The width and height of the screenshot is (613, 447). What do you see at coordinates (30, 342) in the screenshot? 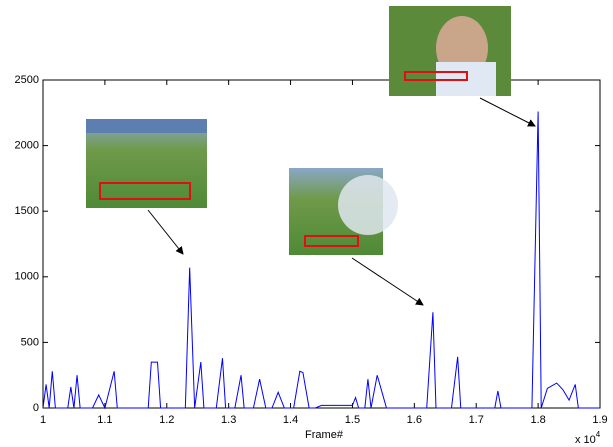
I see `y-tick-label: 500` at bounding box center [30, 342].